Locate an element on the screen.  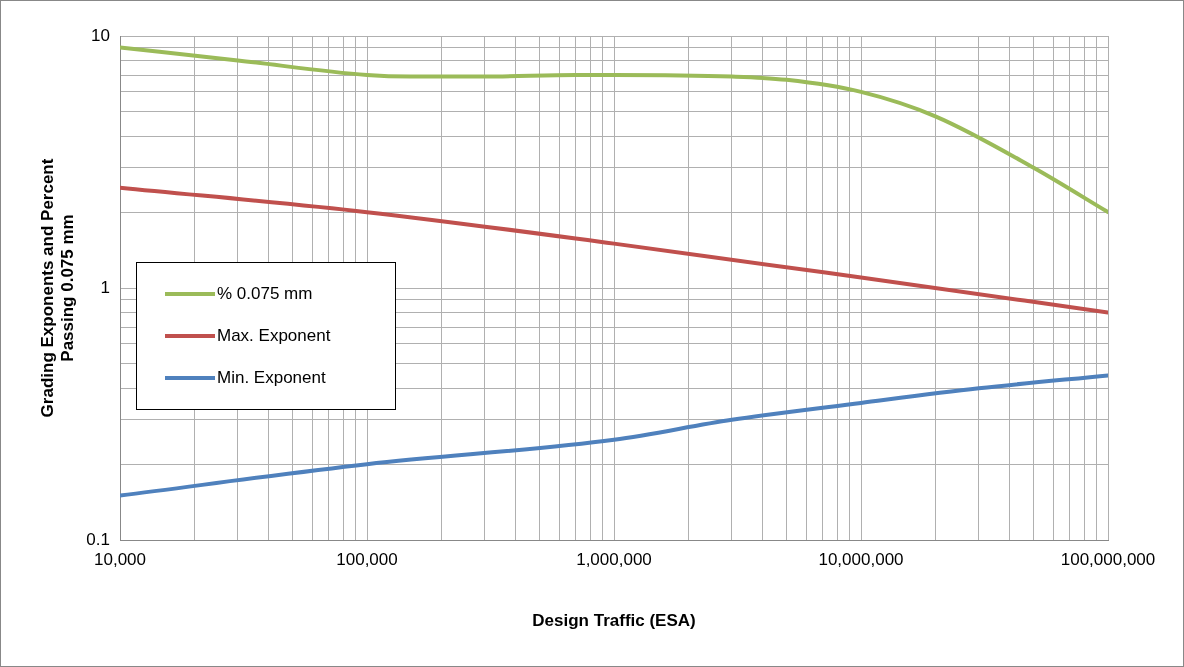
y-axis-title: Grading Exponents and Percent Passing 0.075 mm is located at coordinates (57, 288).